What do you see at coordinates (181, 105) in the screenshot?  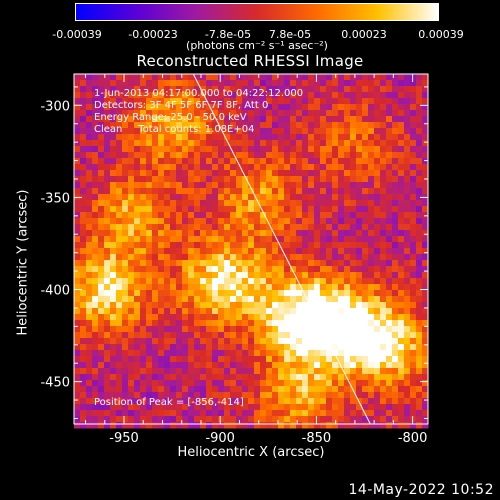 I see `annotation-detectors: Detectors: 3F 4F 5F 6F 7F 8F, Att 0` at bounding box center [181, 105].